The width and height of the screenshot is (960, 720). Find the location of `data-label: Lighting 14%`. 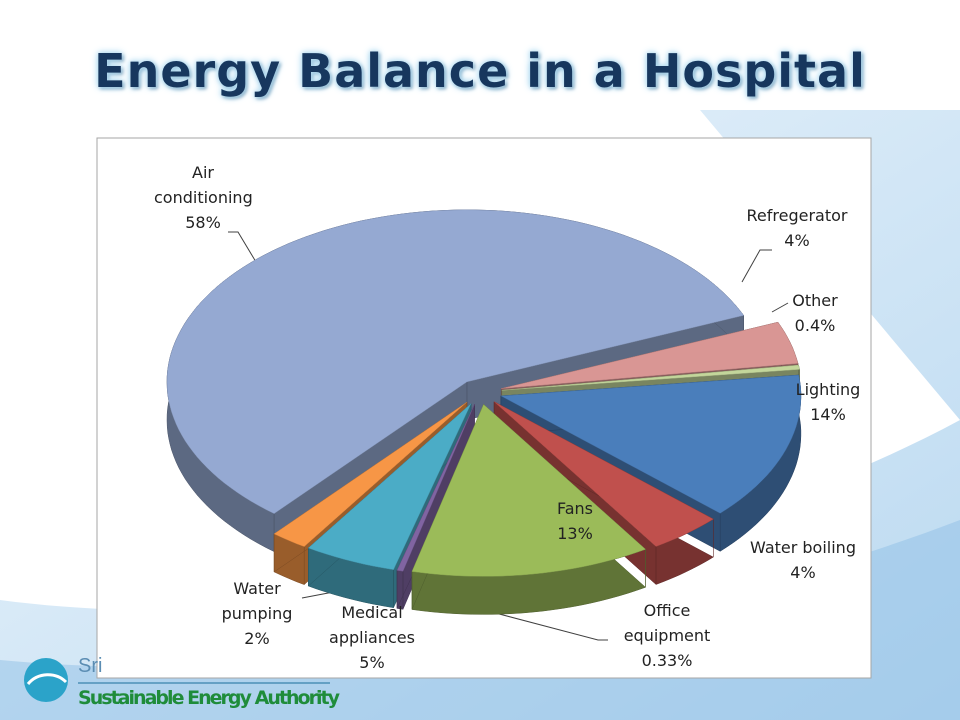

data-label: Lighting 14% is located at coordinates (828, 402).